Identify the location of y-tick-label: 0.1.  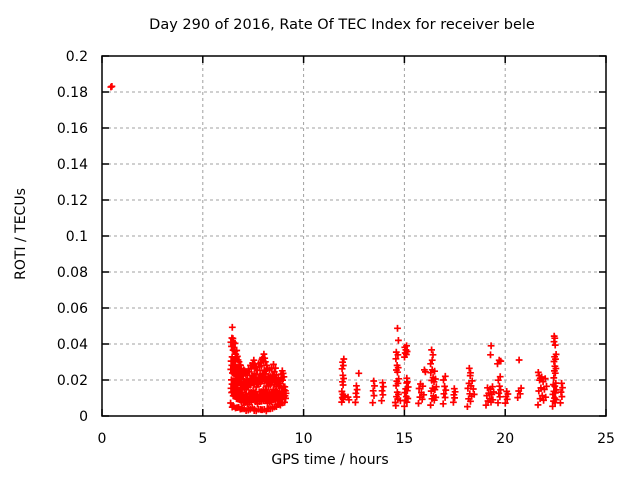
(77, 237).